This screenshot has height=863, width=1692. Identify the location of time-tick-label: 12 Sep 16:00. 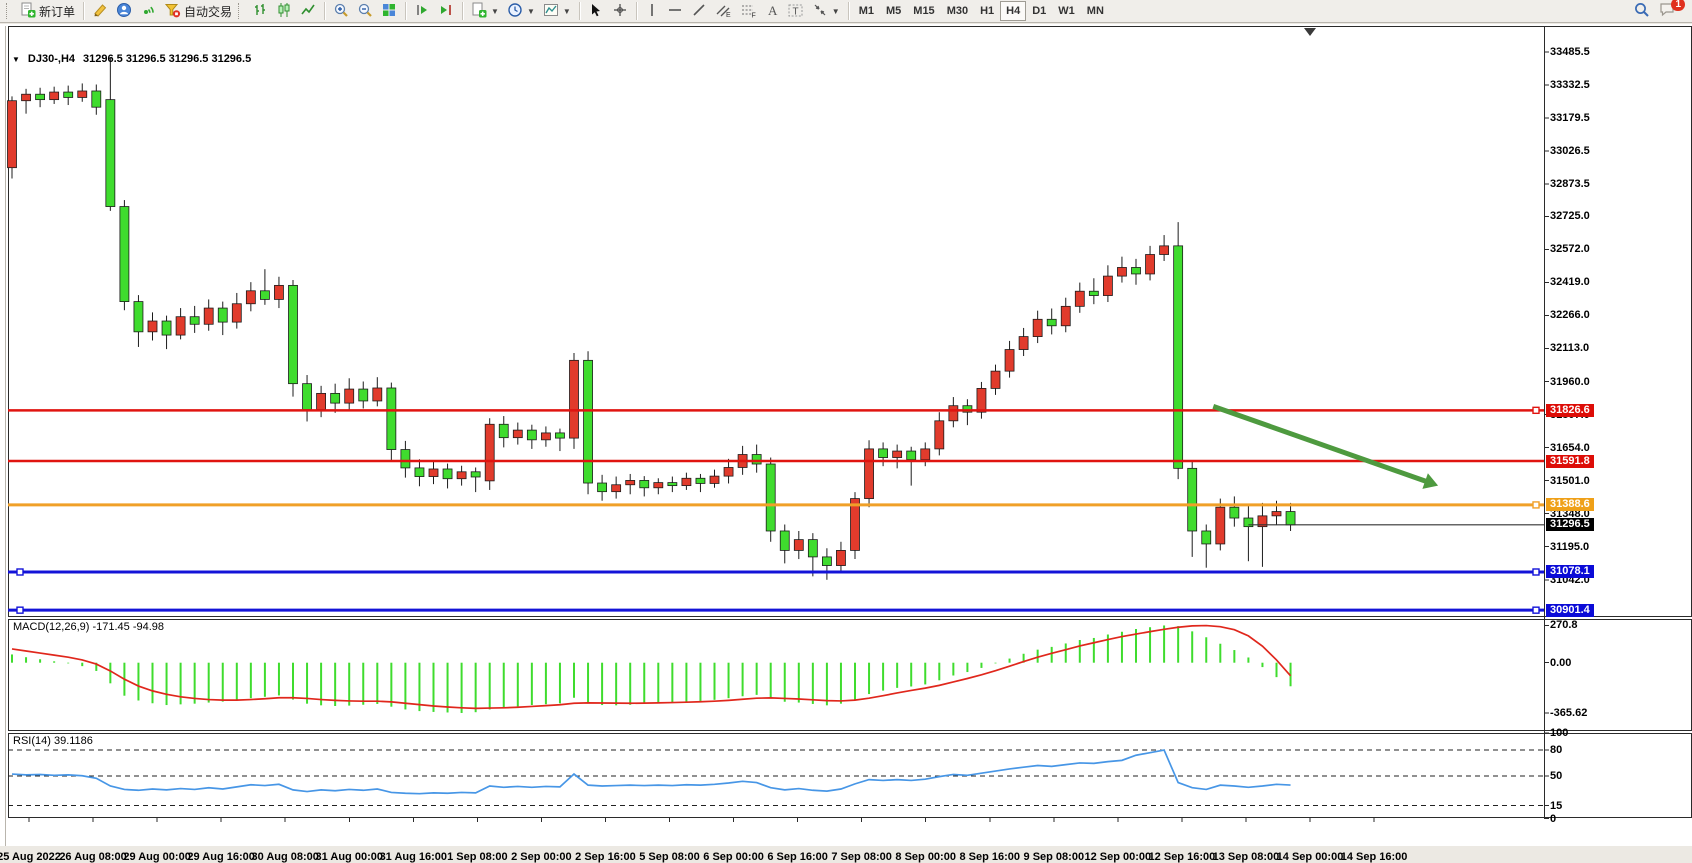
(1182, 857).